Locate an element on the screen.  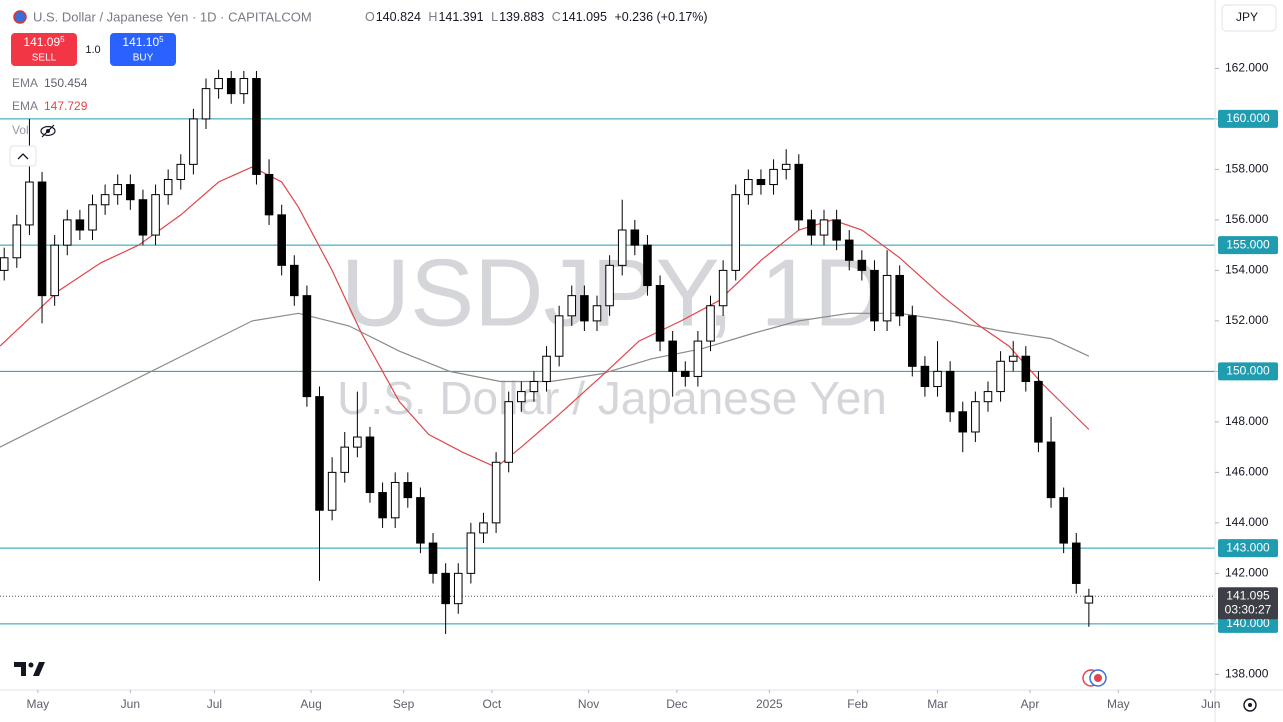
countdown-label: 03:30:27 is located at coordinates (1248, 609).